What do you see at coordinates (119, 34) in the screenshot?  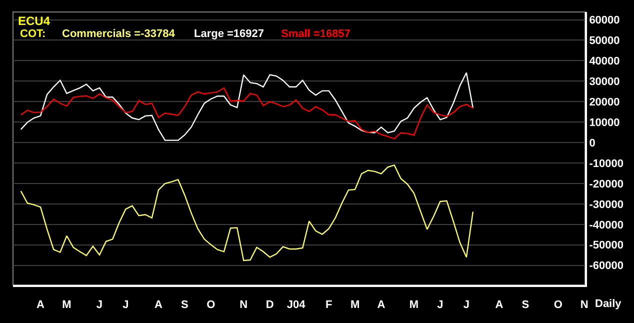 I see `text: Commercials =-33784` at bounding box center [119, 34].